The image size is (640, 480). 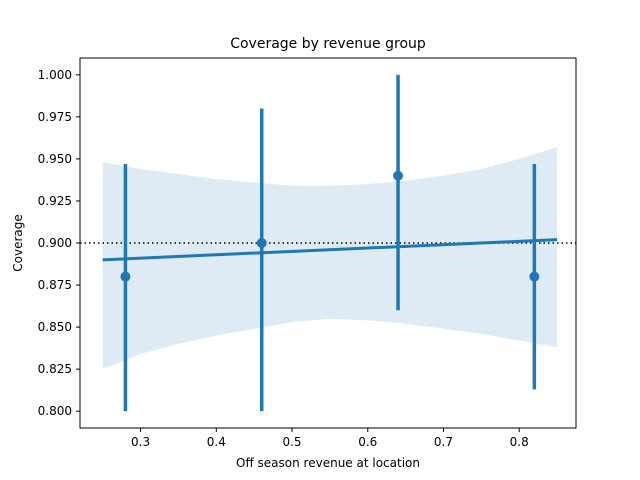 What do you see at coordinates (367, 442) in the screenshot?
I see `x-tick-label: 0.6` at bounding box center [367, 442].